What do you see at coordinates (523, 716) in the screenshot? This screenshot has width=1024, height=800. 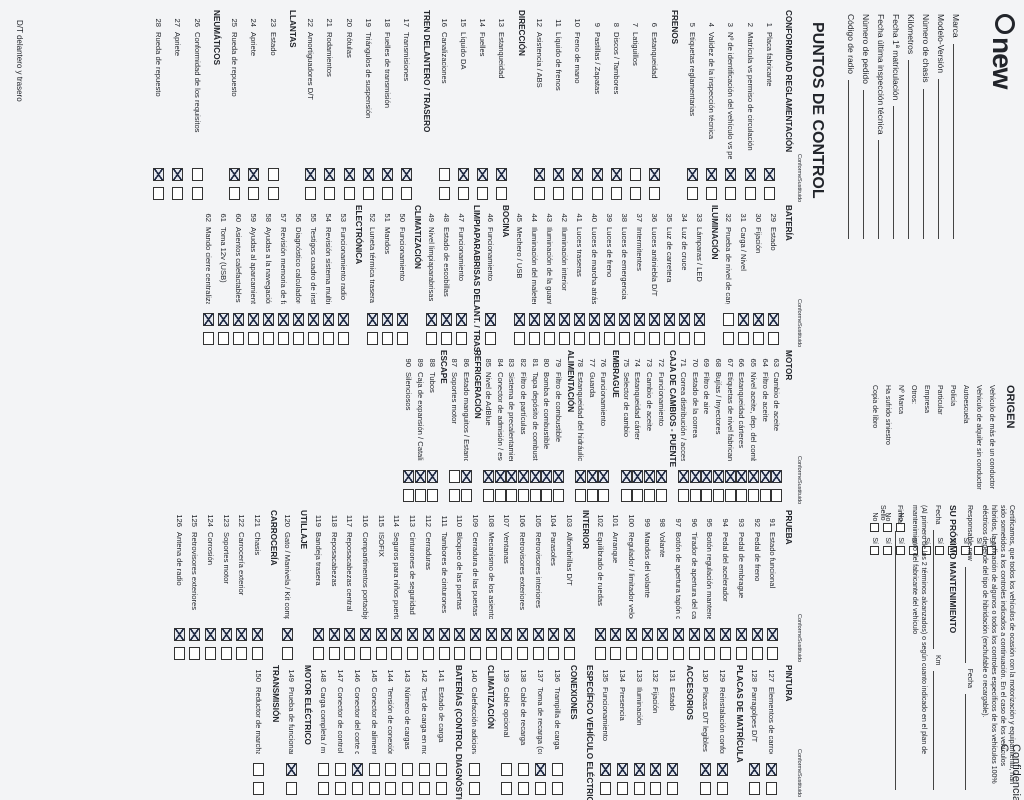 I see `item-label: Cable de recarga` at bounding box center [523, 716].